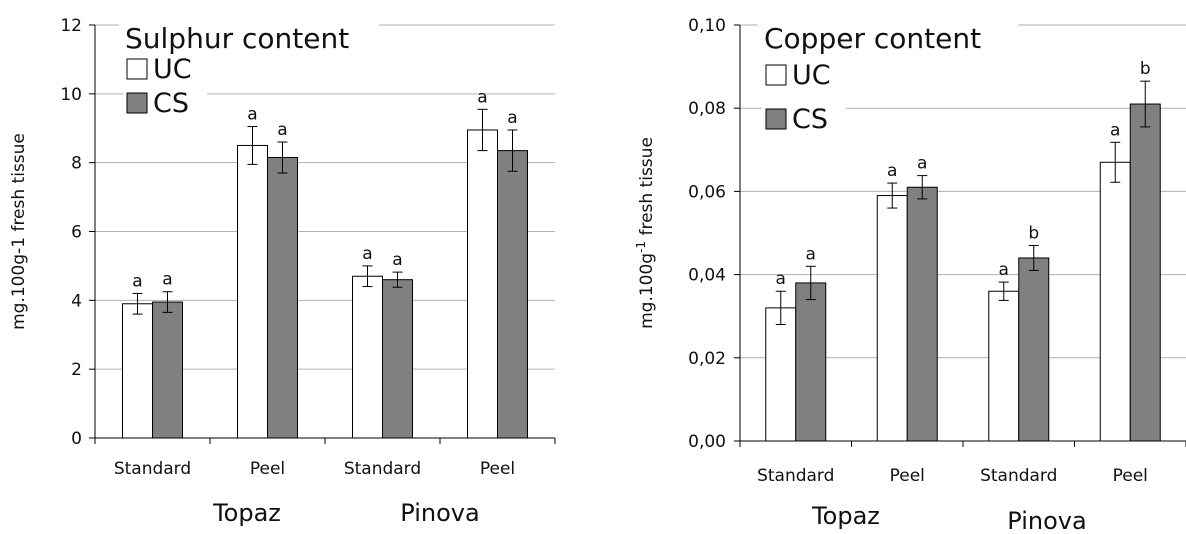 The height and width of the screenshot is (534, 1186). Describe the element at coordinates (76, 164) in the screenshot. I see `y-tick-label: 8` at that location.